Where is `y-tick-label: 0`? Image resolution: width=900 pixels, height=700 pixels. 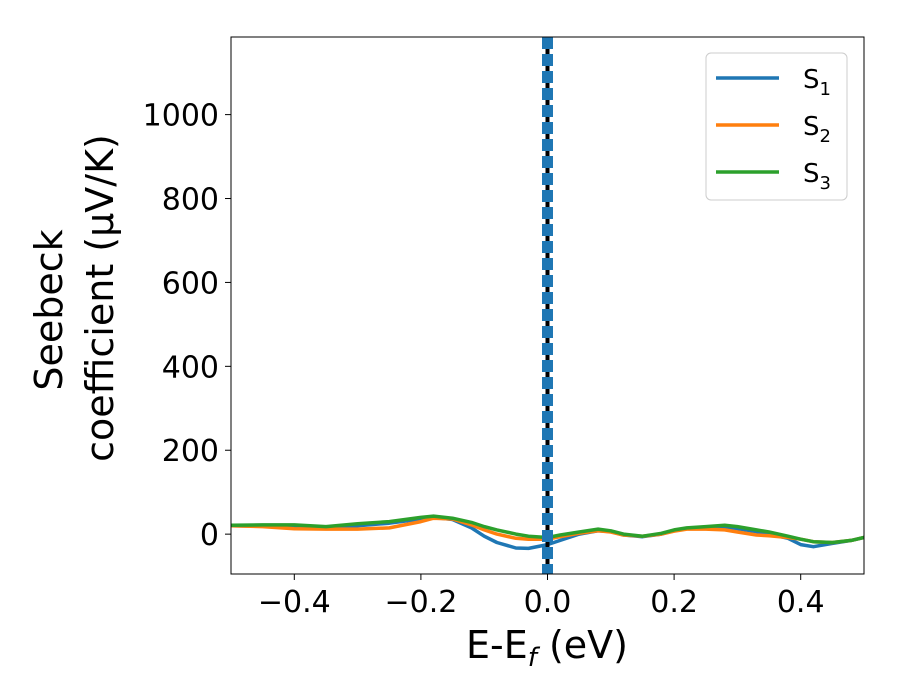 y-tick-label: 0 is located at coordinates (209, 535).